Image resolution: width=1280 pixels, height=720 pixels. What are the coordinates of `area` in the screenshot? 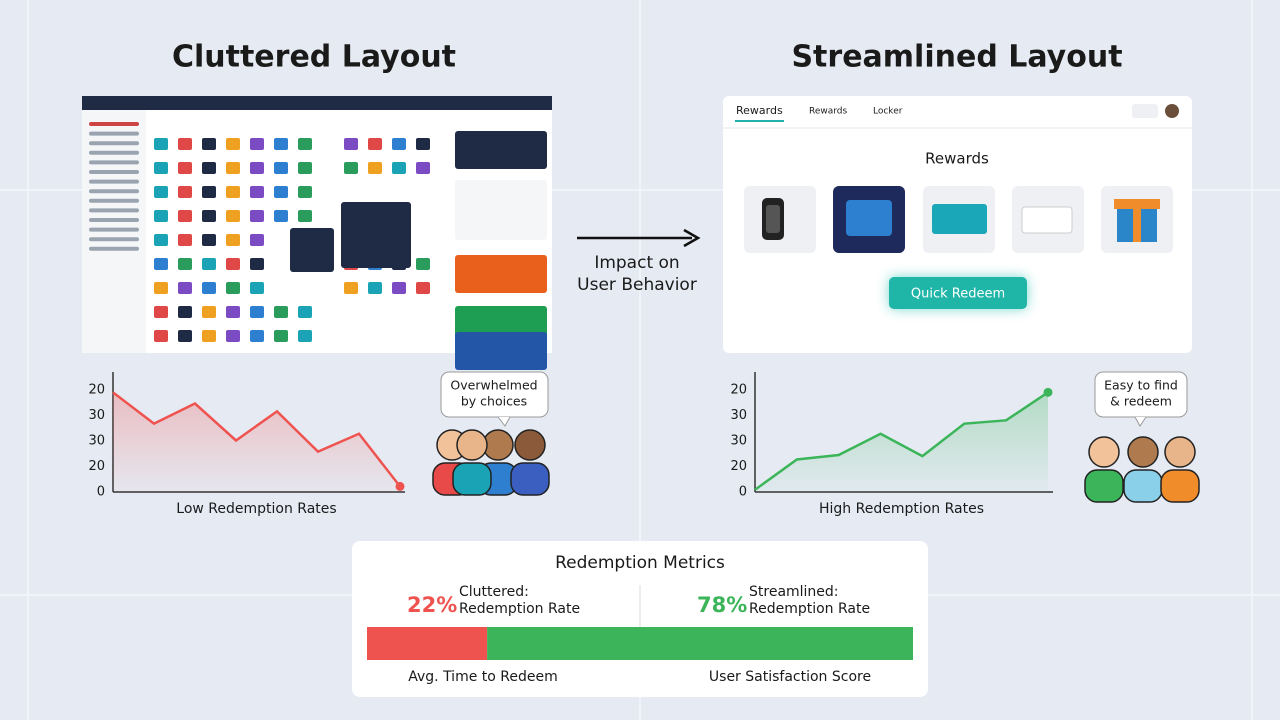 It's located at (256, 442).